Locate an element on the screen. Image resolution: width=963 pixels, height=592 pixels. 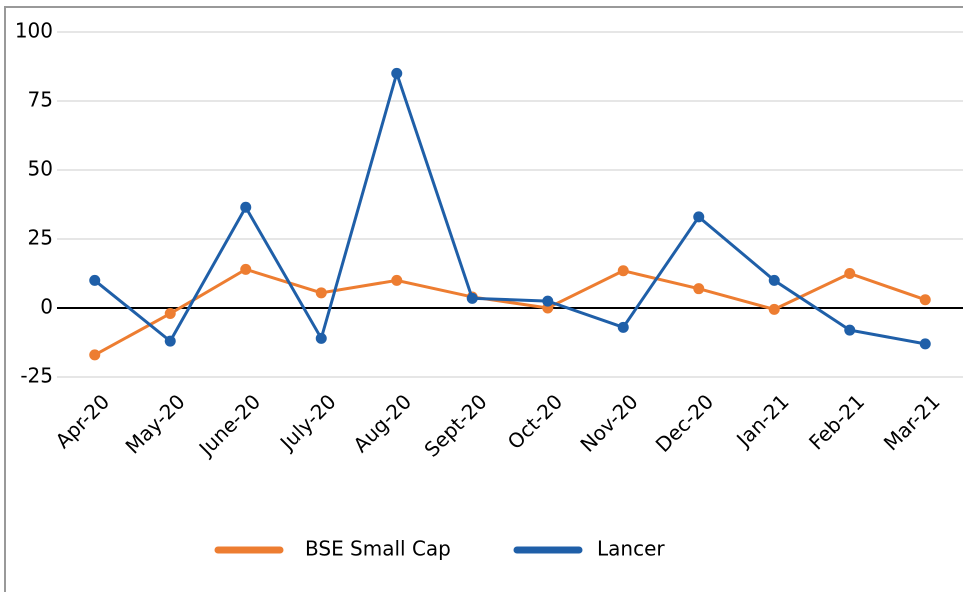
legend-label: Lancer is located at coordinates (631, 549).